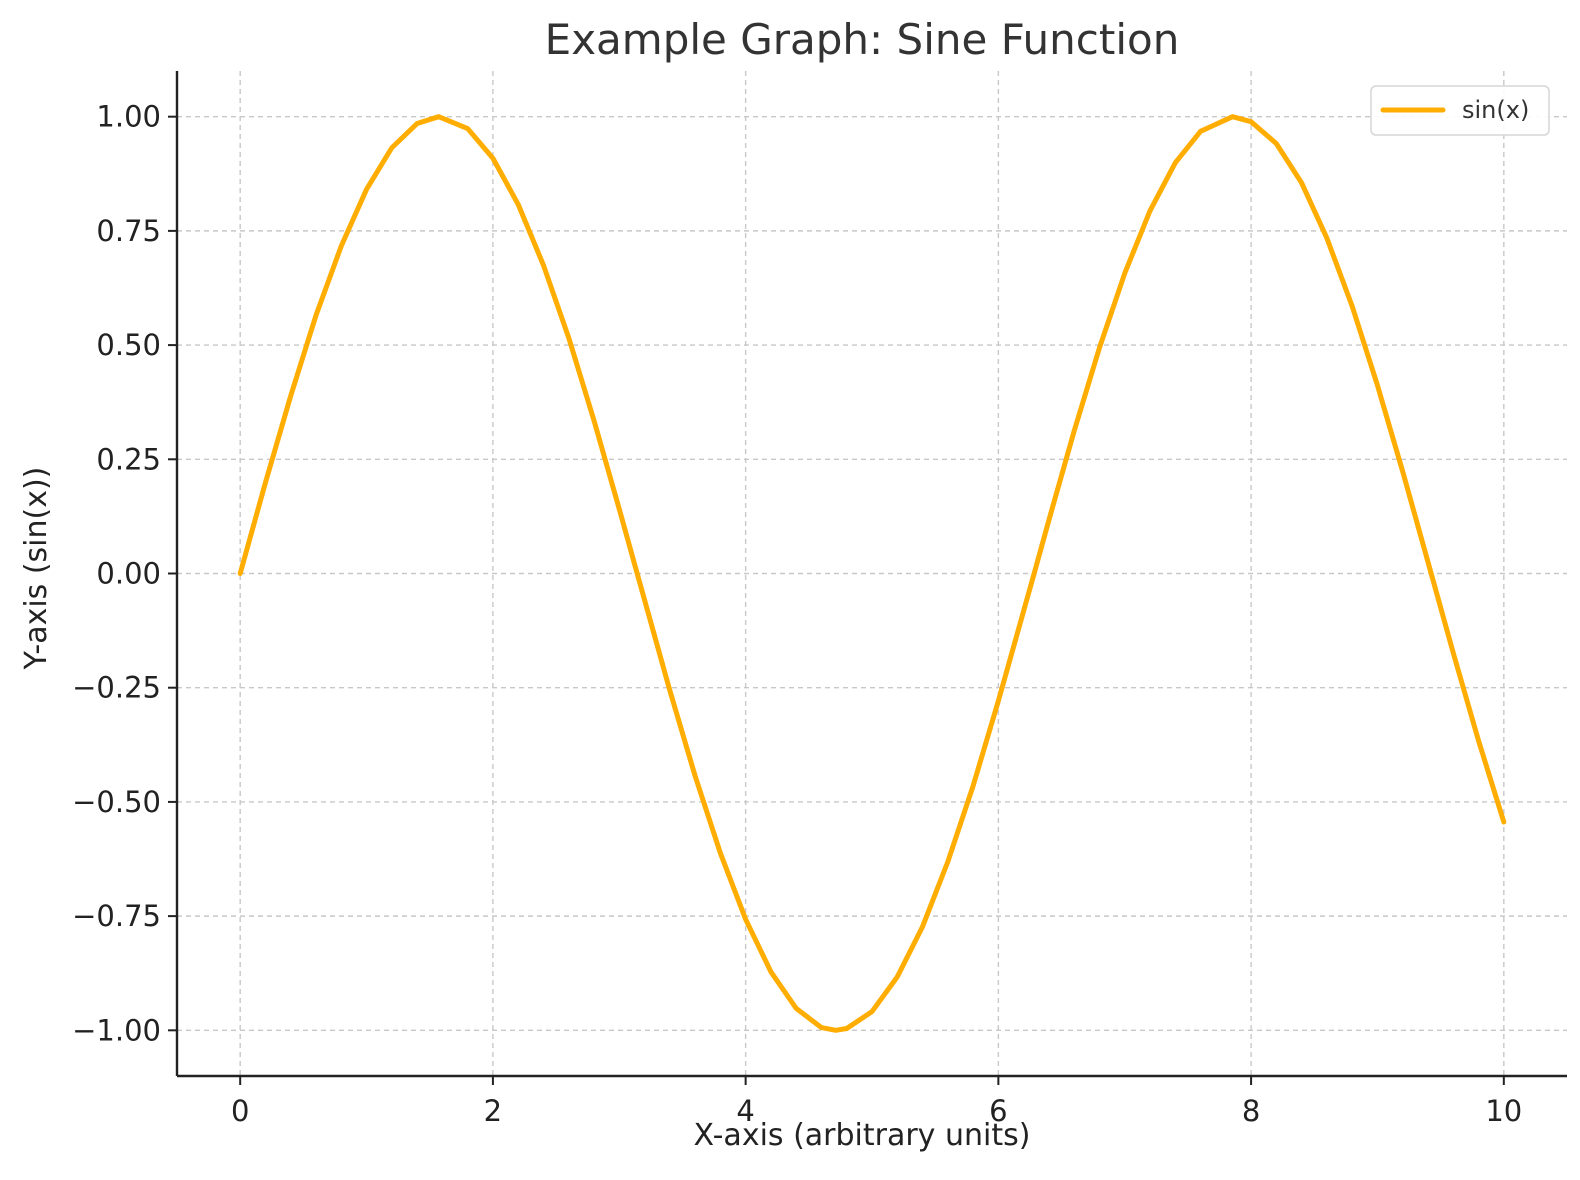 This screenshot has height=1180, width=1580. What do you see at coordinates (862, 1135) in the screenshot?
I see `x-axis-label: X-axis (arbitrary units)` at bounding box center [862, 1135].